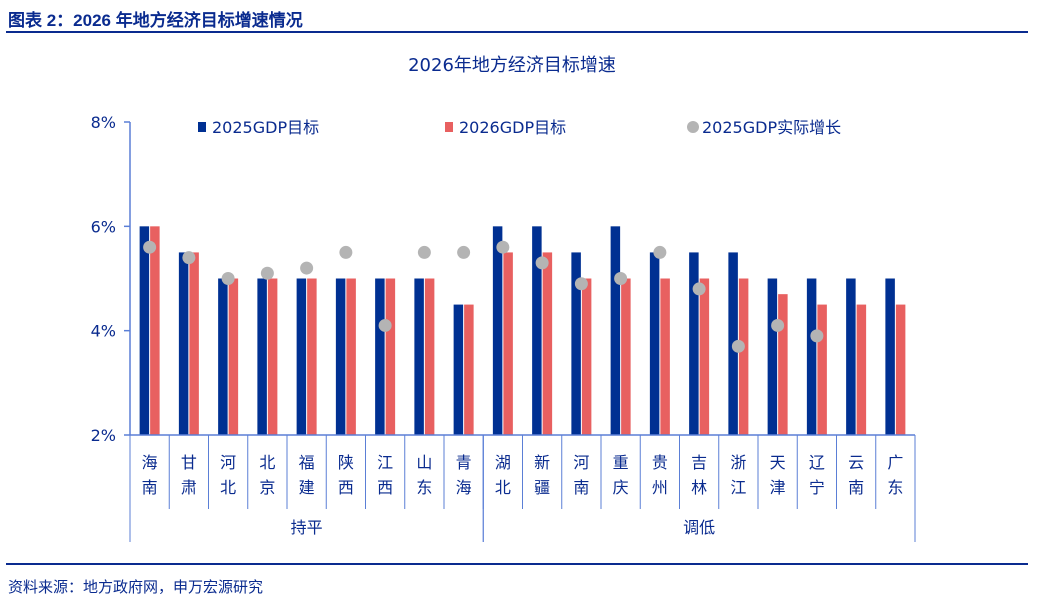 Image resolution: width=1041 pixels, height=603 pixels. I want to click on source-note: 资料来源：地方政府网，申万宏源研究, so click(136, 587).